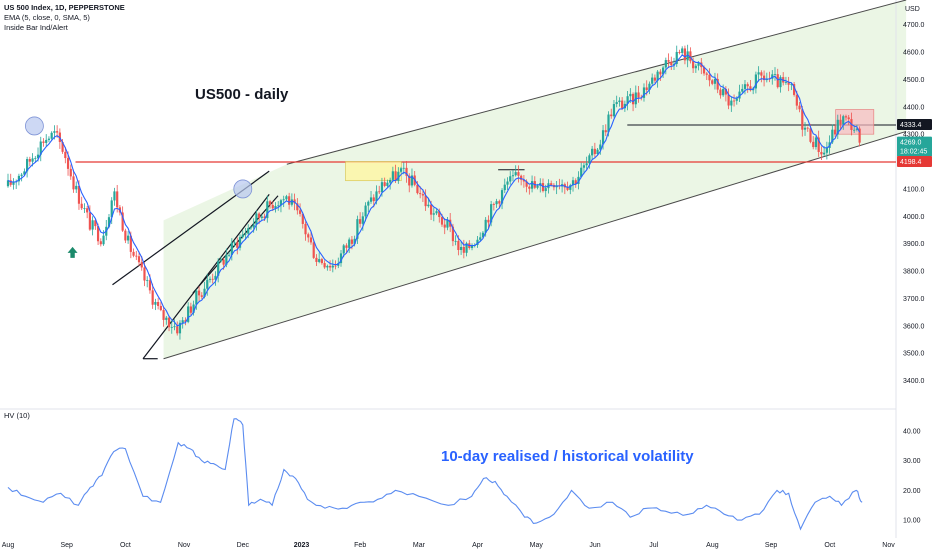 Image resolution: width=932 pixels, height=550 pixels. What do you see at coordinates (34, 126) in the screenshot?
I see `top-marker-circle` at bounding box center [34, 126].